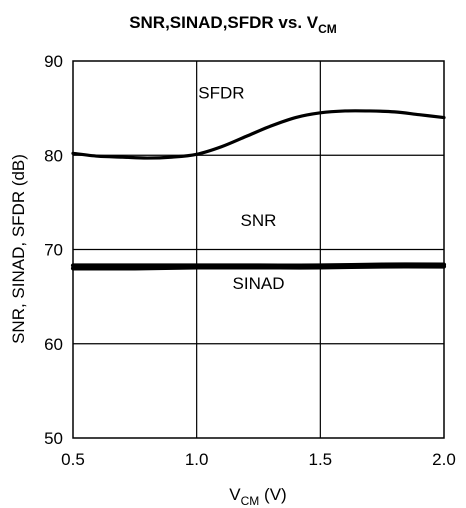  What do you see at coordinates (250, 501) in the screenshot?
I see `x-axis-label-subscript: CM` at bounding box center [250, 501].